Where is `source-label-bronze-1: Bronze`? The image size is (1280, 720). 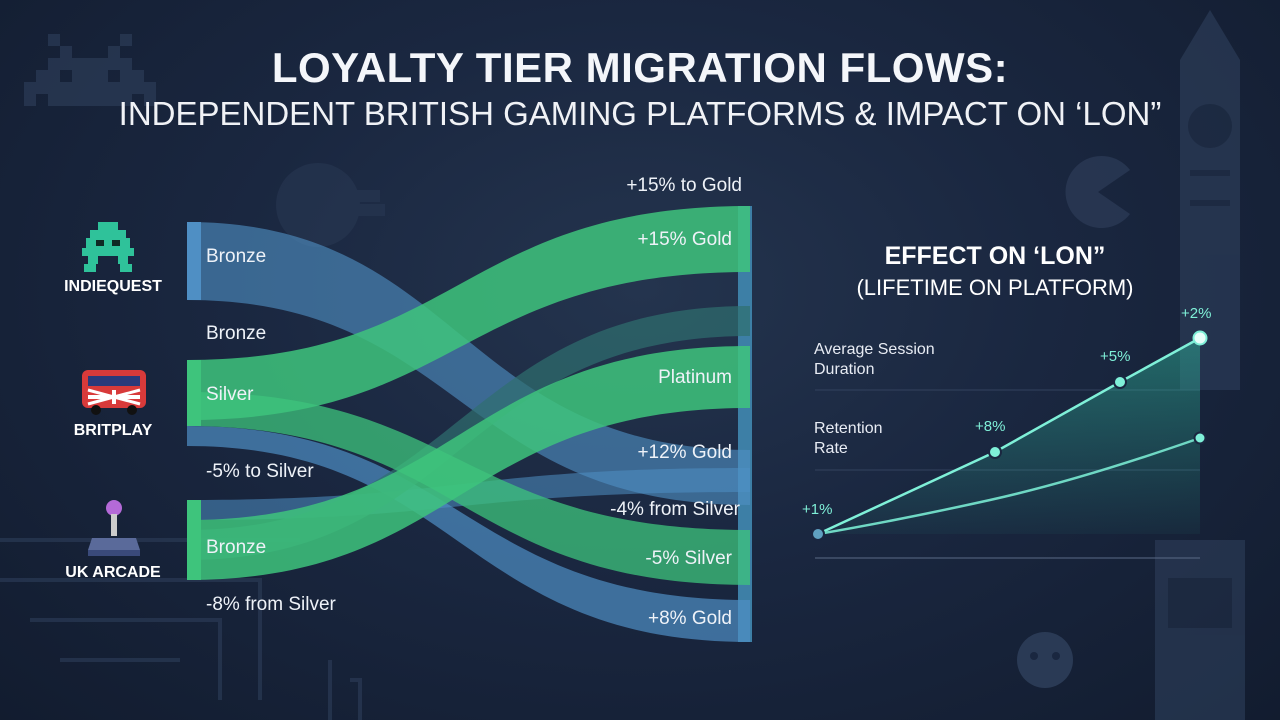
source-label-bronze-1: Bronze is located at coordinates (236, 256).